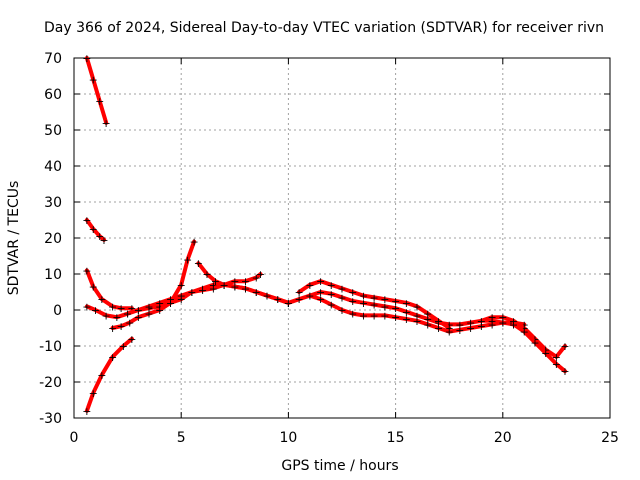 The image size is (640, 480). Describe the element at coordinates (53, 59) in the screenshot. I see `y-tick-label: 70` at that location.